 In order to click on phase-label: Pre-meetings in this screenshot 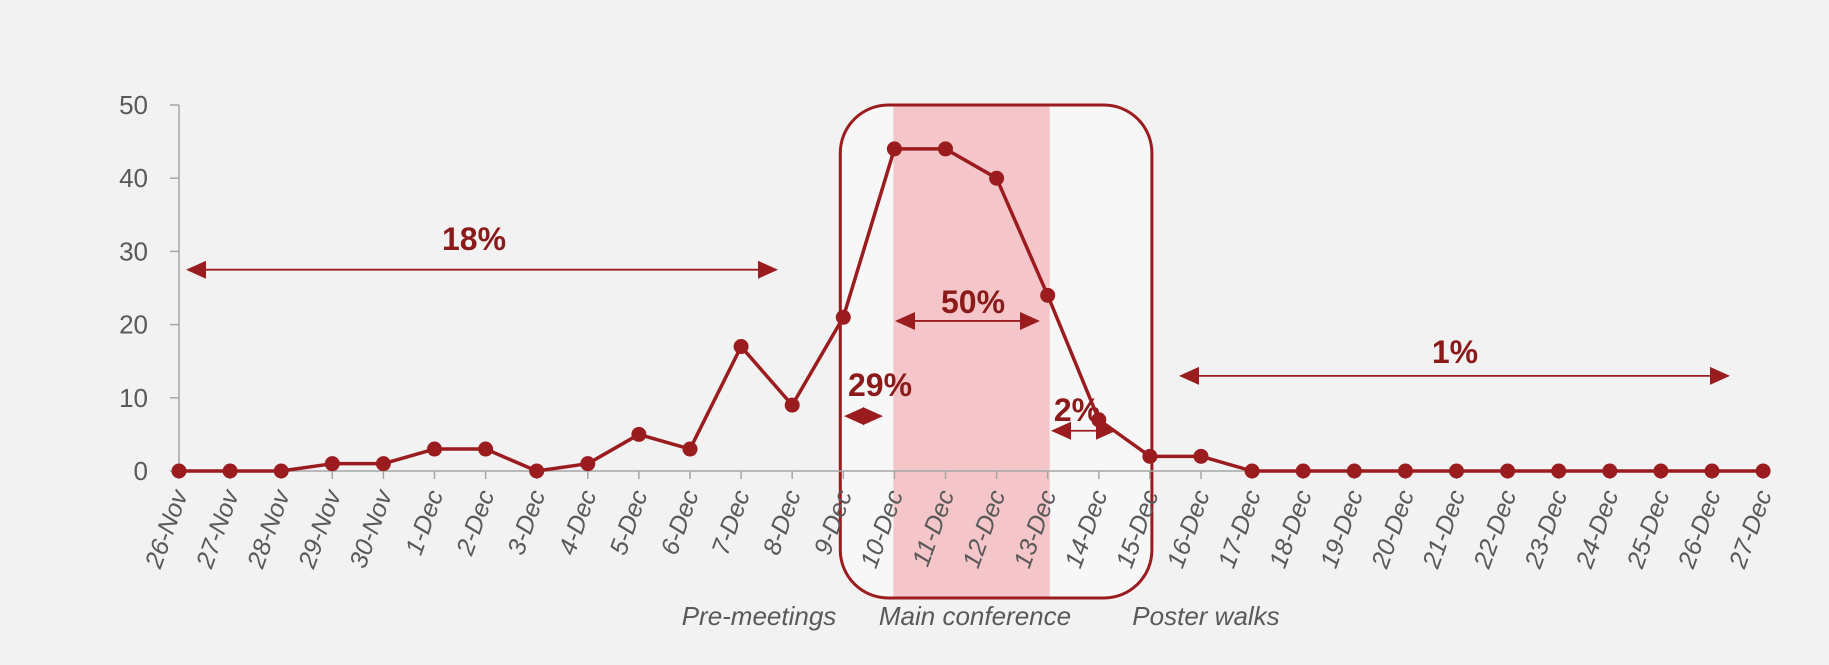, I will do `click(759, 616)`.